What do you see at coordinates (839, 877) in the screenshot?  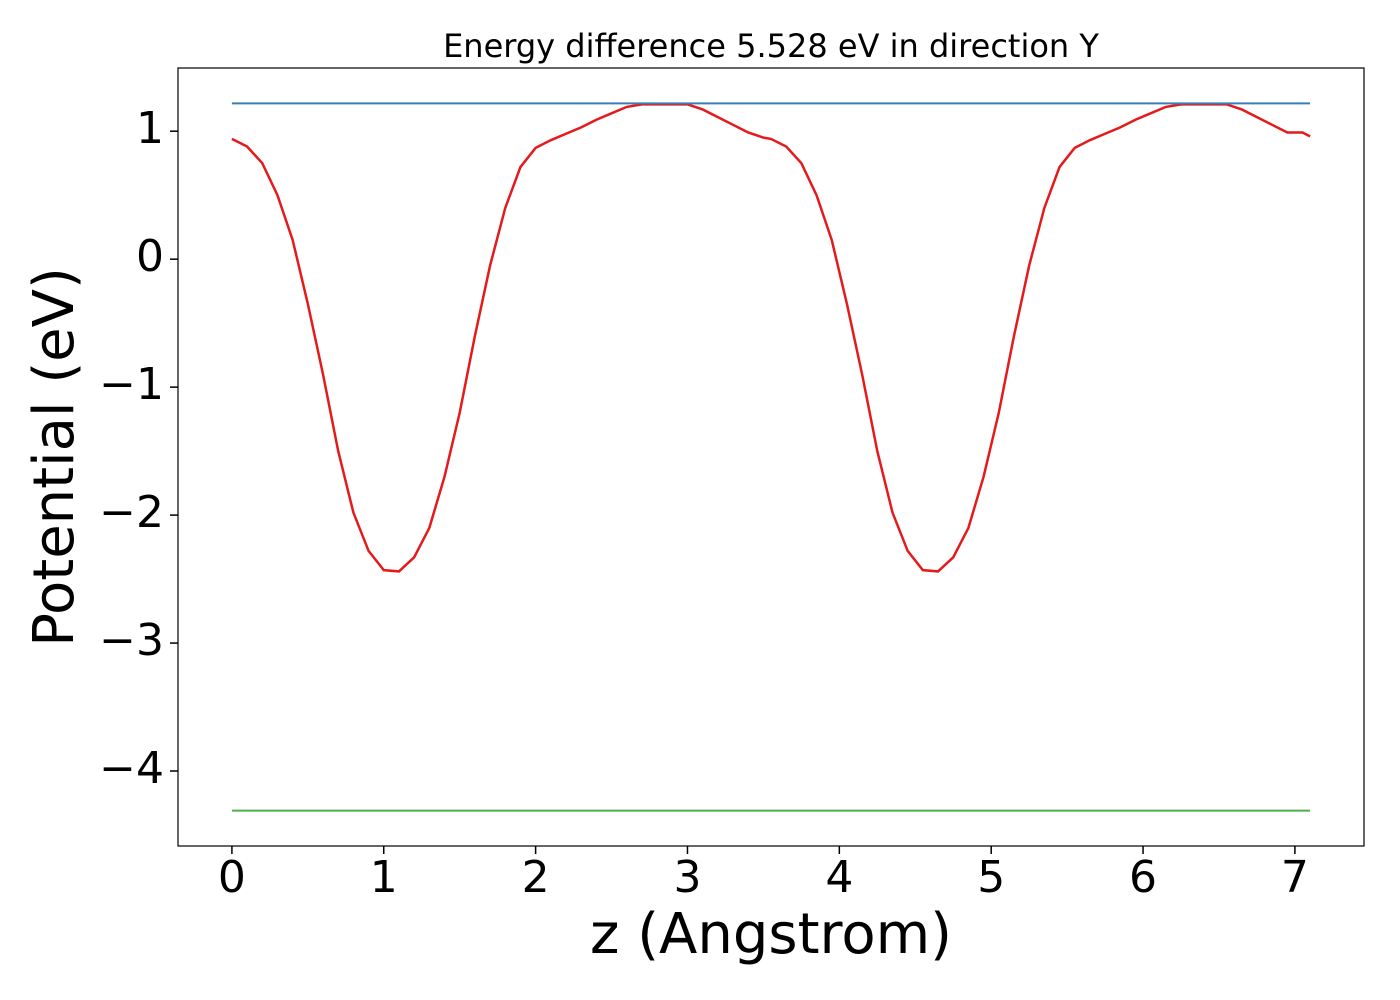 I see `x-tick-label: 4` at bounding box center [839, 877].